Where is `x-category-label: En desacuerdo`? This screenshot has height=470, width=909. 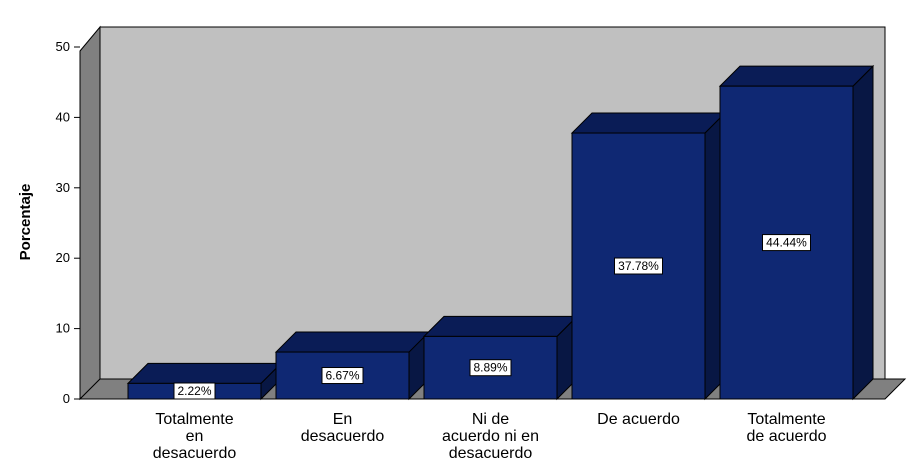 x-category-label: En desacuerdo is located at coordinates (343, 428).